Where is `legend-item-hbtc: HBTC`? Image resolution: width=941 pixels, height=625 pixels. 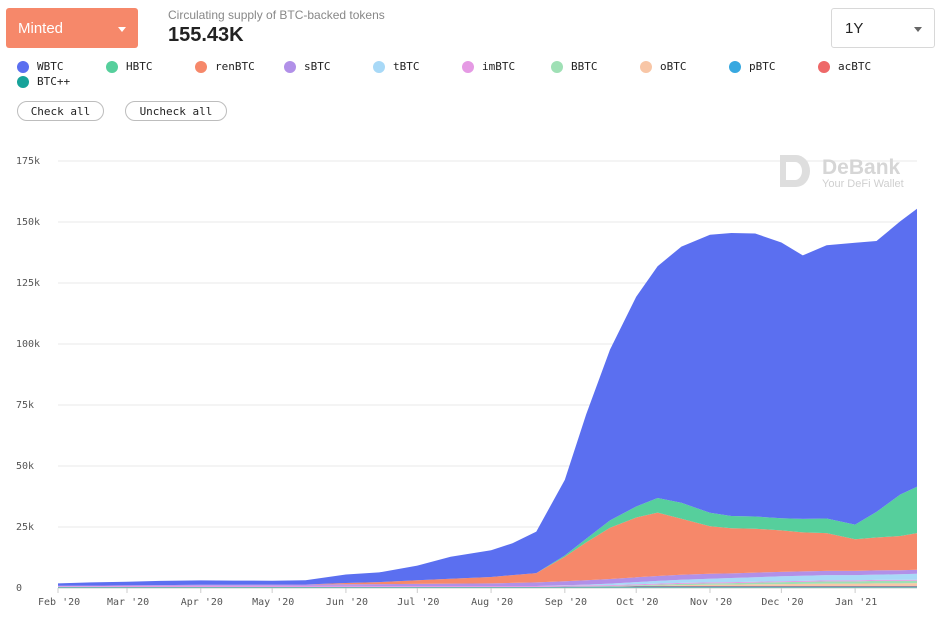 legend-item-hbtc: HBTC is located at coordinates (150, 66).